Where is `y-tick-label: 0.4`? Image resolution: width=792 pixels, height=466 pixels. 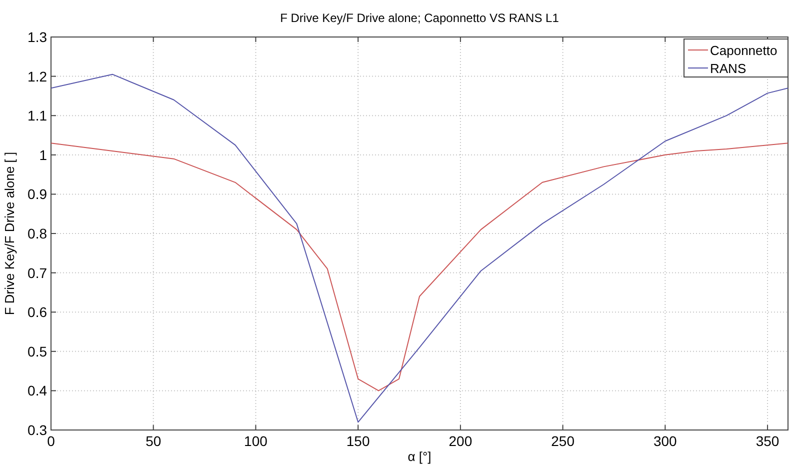
y-tick-label: 0.4 is located at coordinates (38, 390).